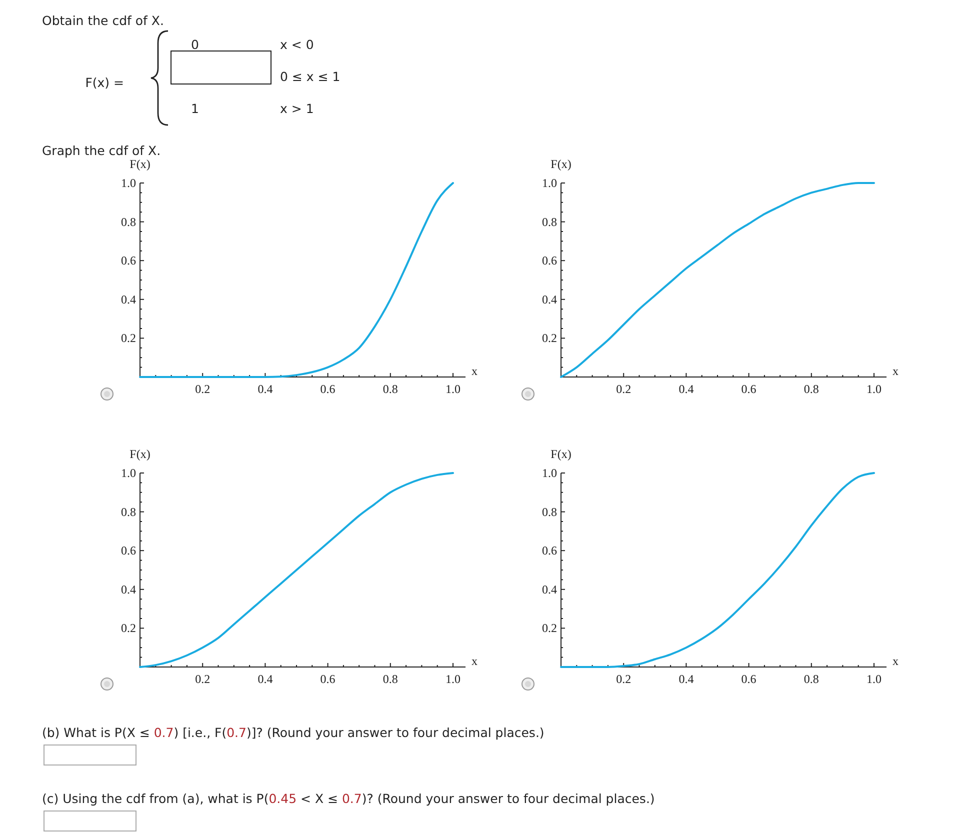 The image size is (961, 840). I want to click on text: Obtain the cdf of X., so click(103, 20).